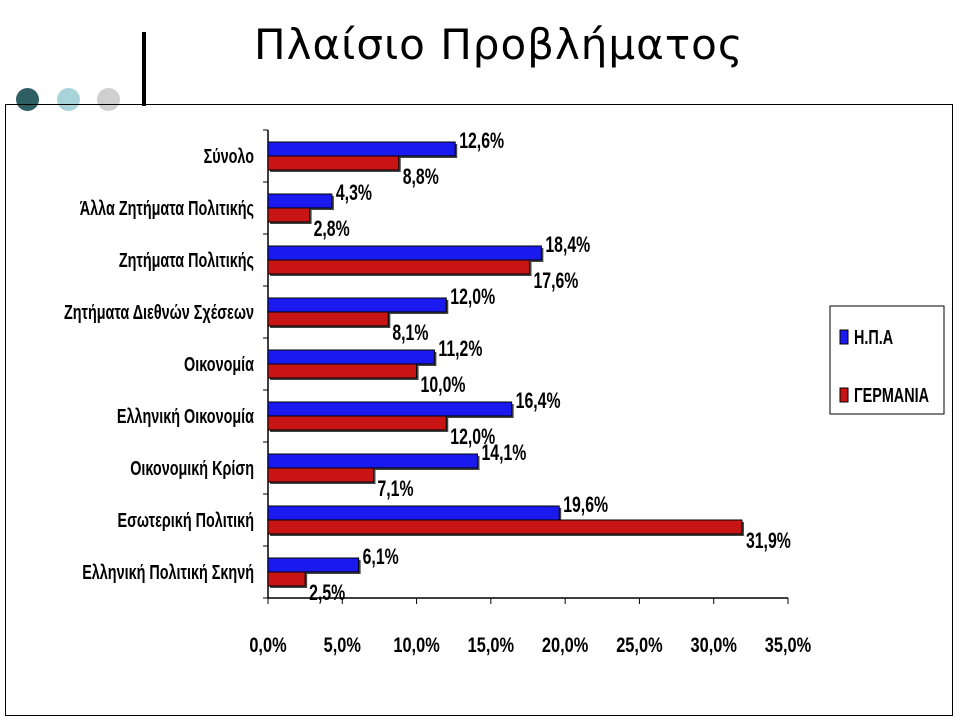 Image resolution: width=960 pixels, height=720 pixels. I want to click on data-label: 17,6%, so click(555, 282).